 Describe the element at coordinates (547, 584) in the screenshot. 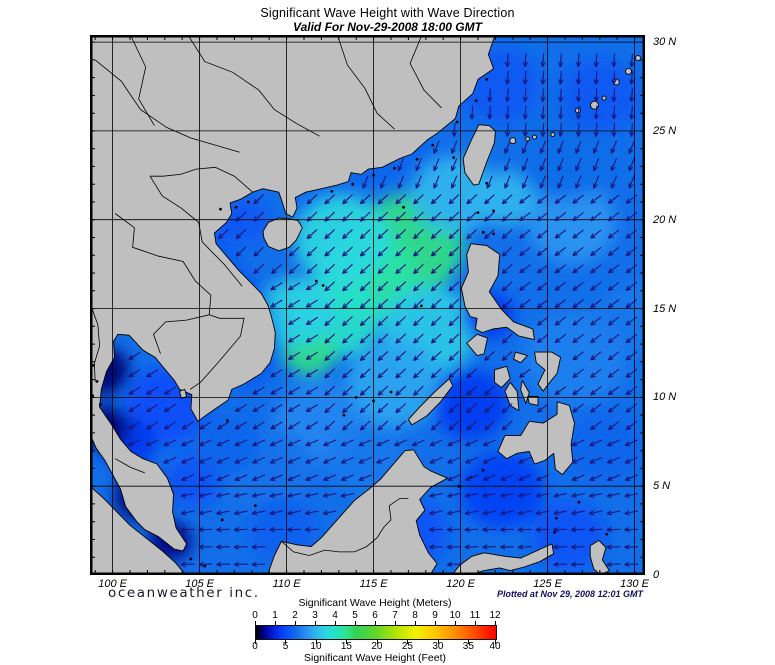

I see `lon-label-125e: 125 E` at that location.